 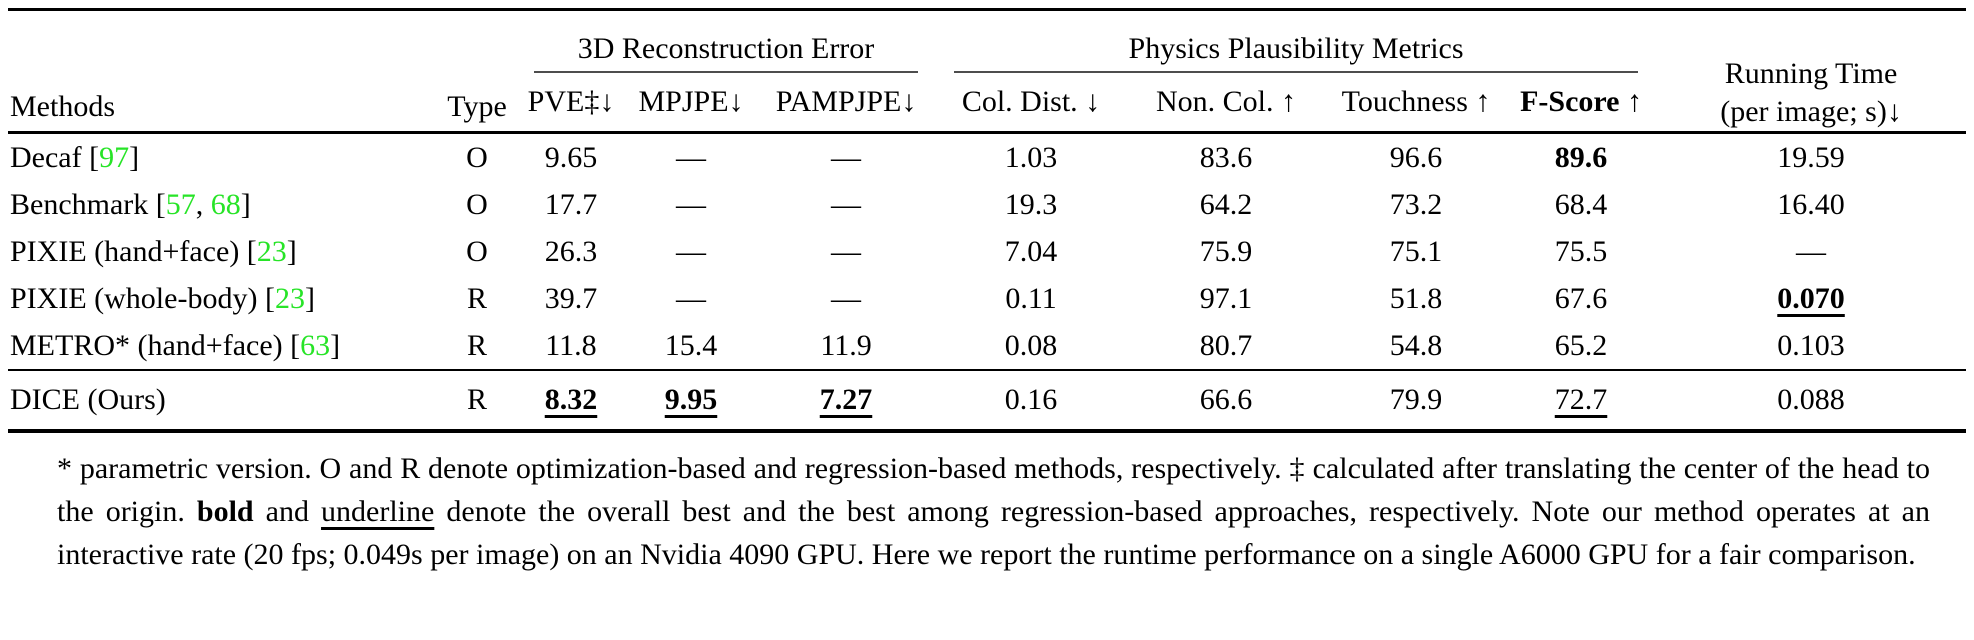 What do you see at coordinates (1811, 111) in the screenshot?
I see `running-time-line2: (per image; s)↓` at bounding box center [1811, 111].